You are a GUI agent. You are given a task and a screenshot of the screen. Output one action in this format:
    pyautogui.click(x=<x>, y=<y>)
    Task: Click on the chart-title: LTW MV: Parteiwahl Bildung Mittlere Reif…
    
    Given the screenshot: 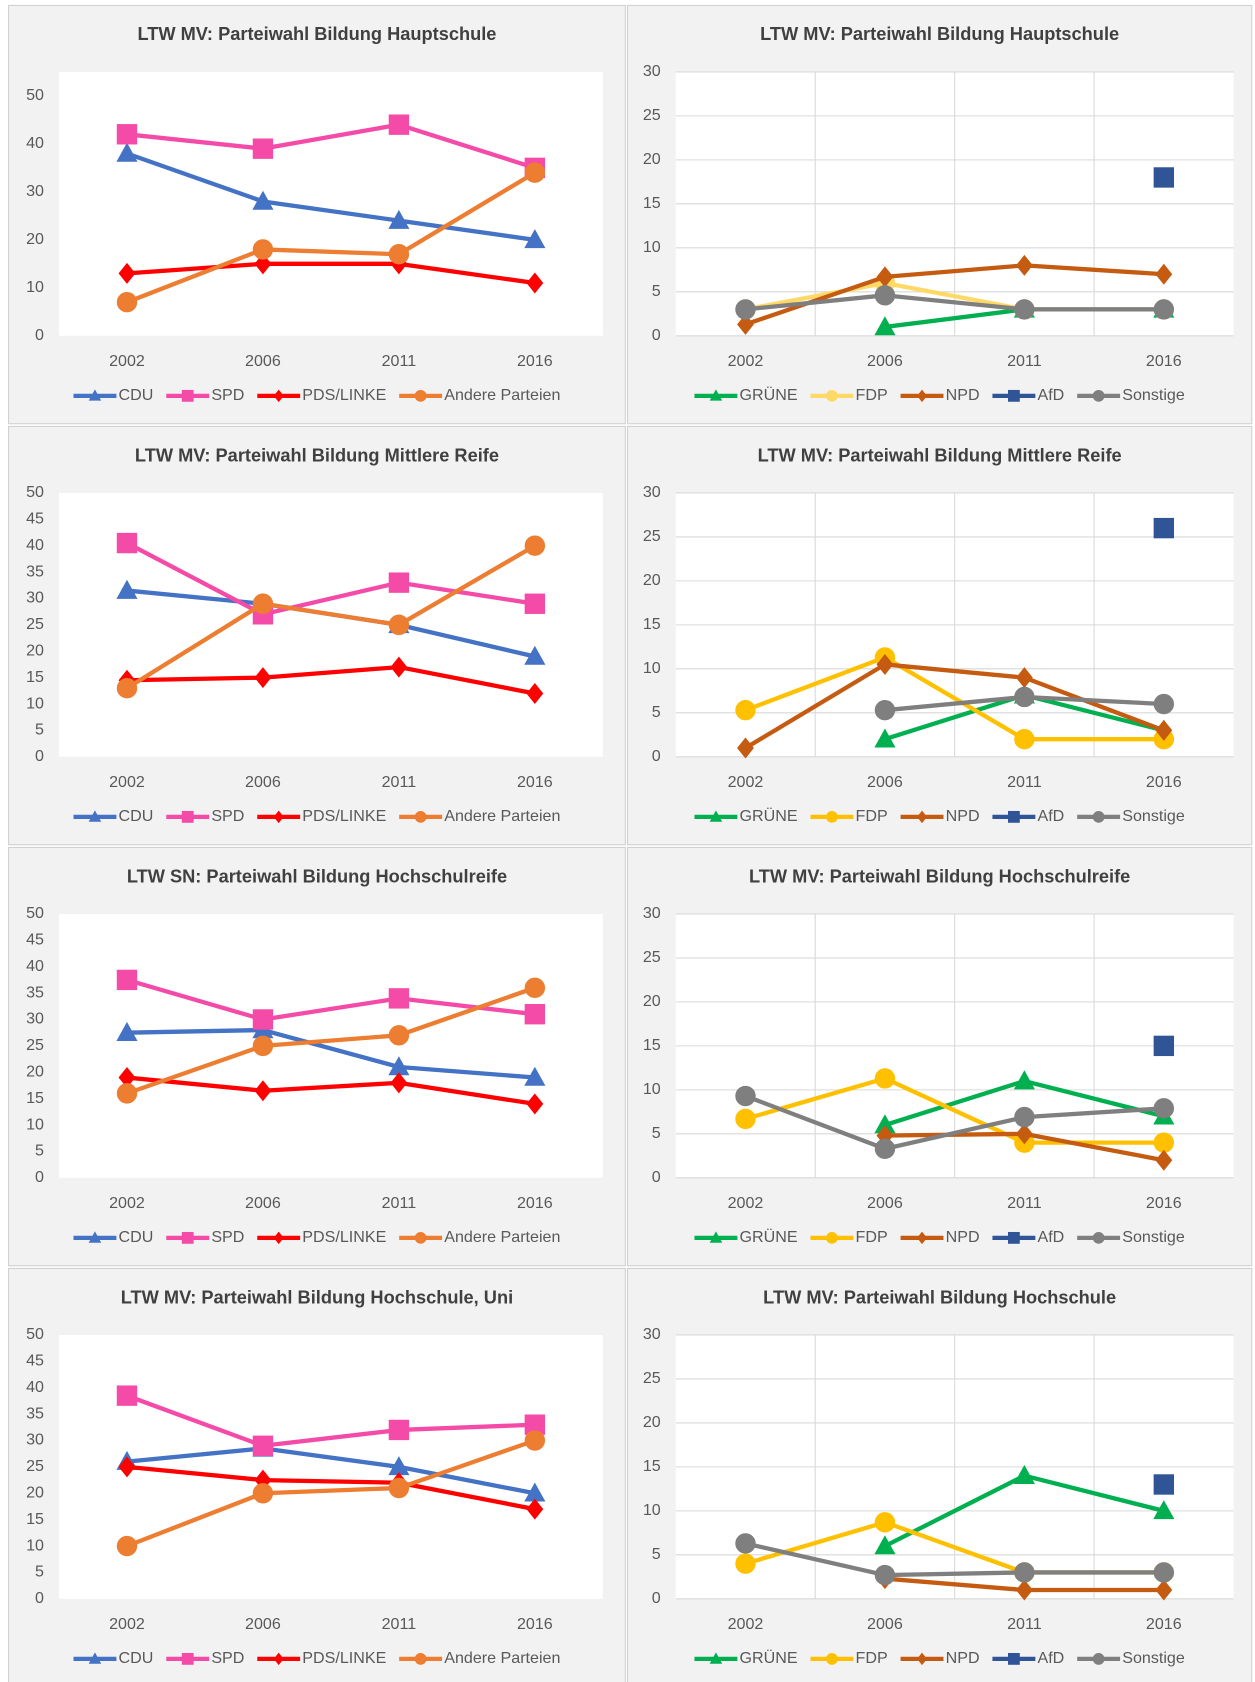 What is the action you would take?
    pyautogui.click(x=317, y=454)
    